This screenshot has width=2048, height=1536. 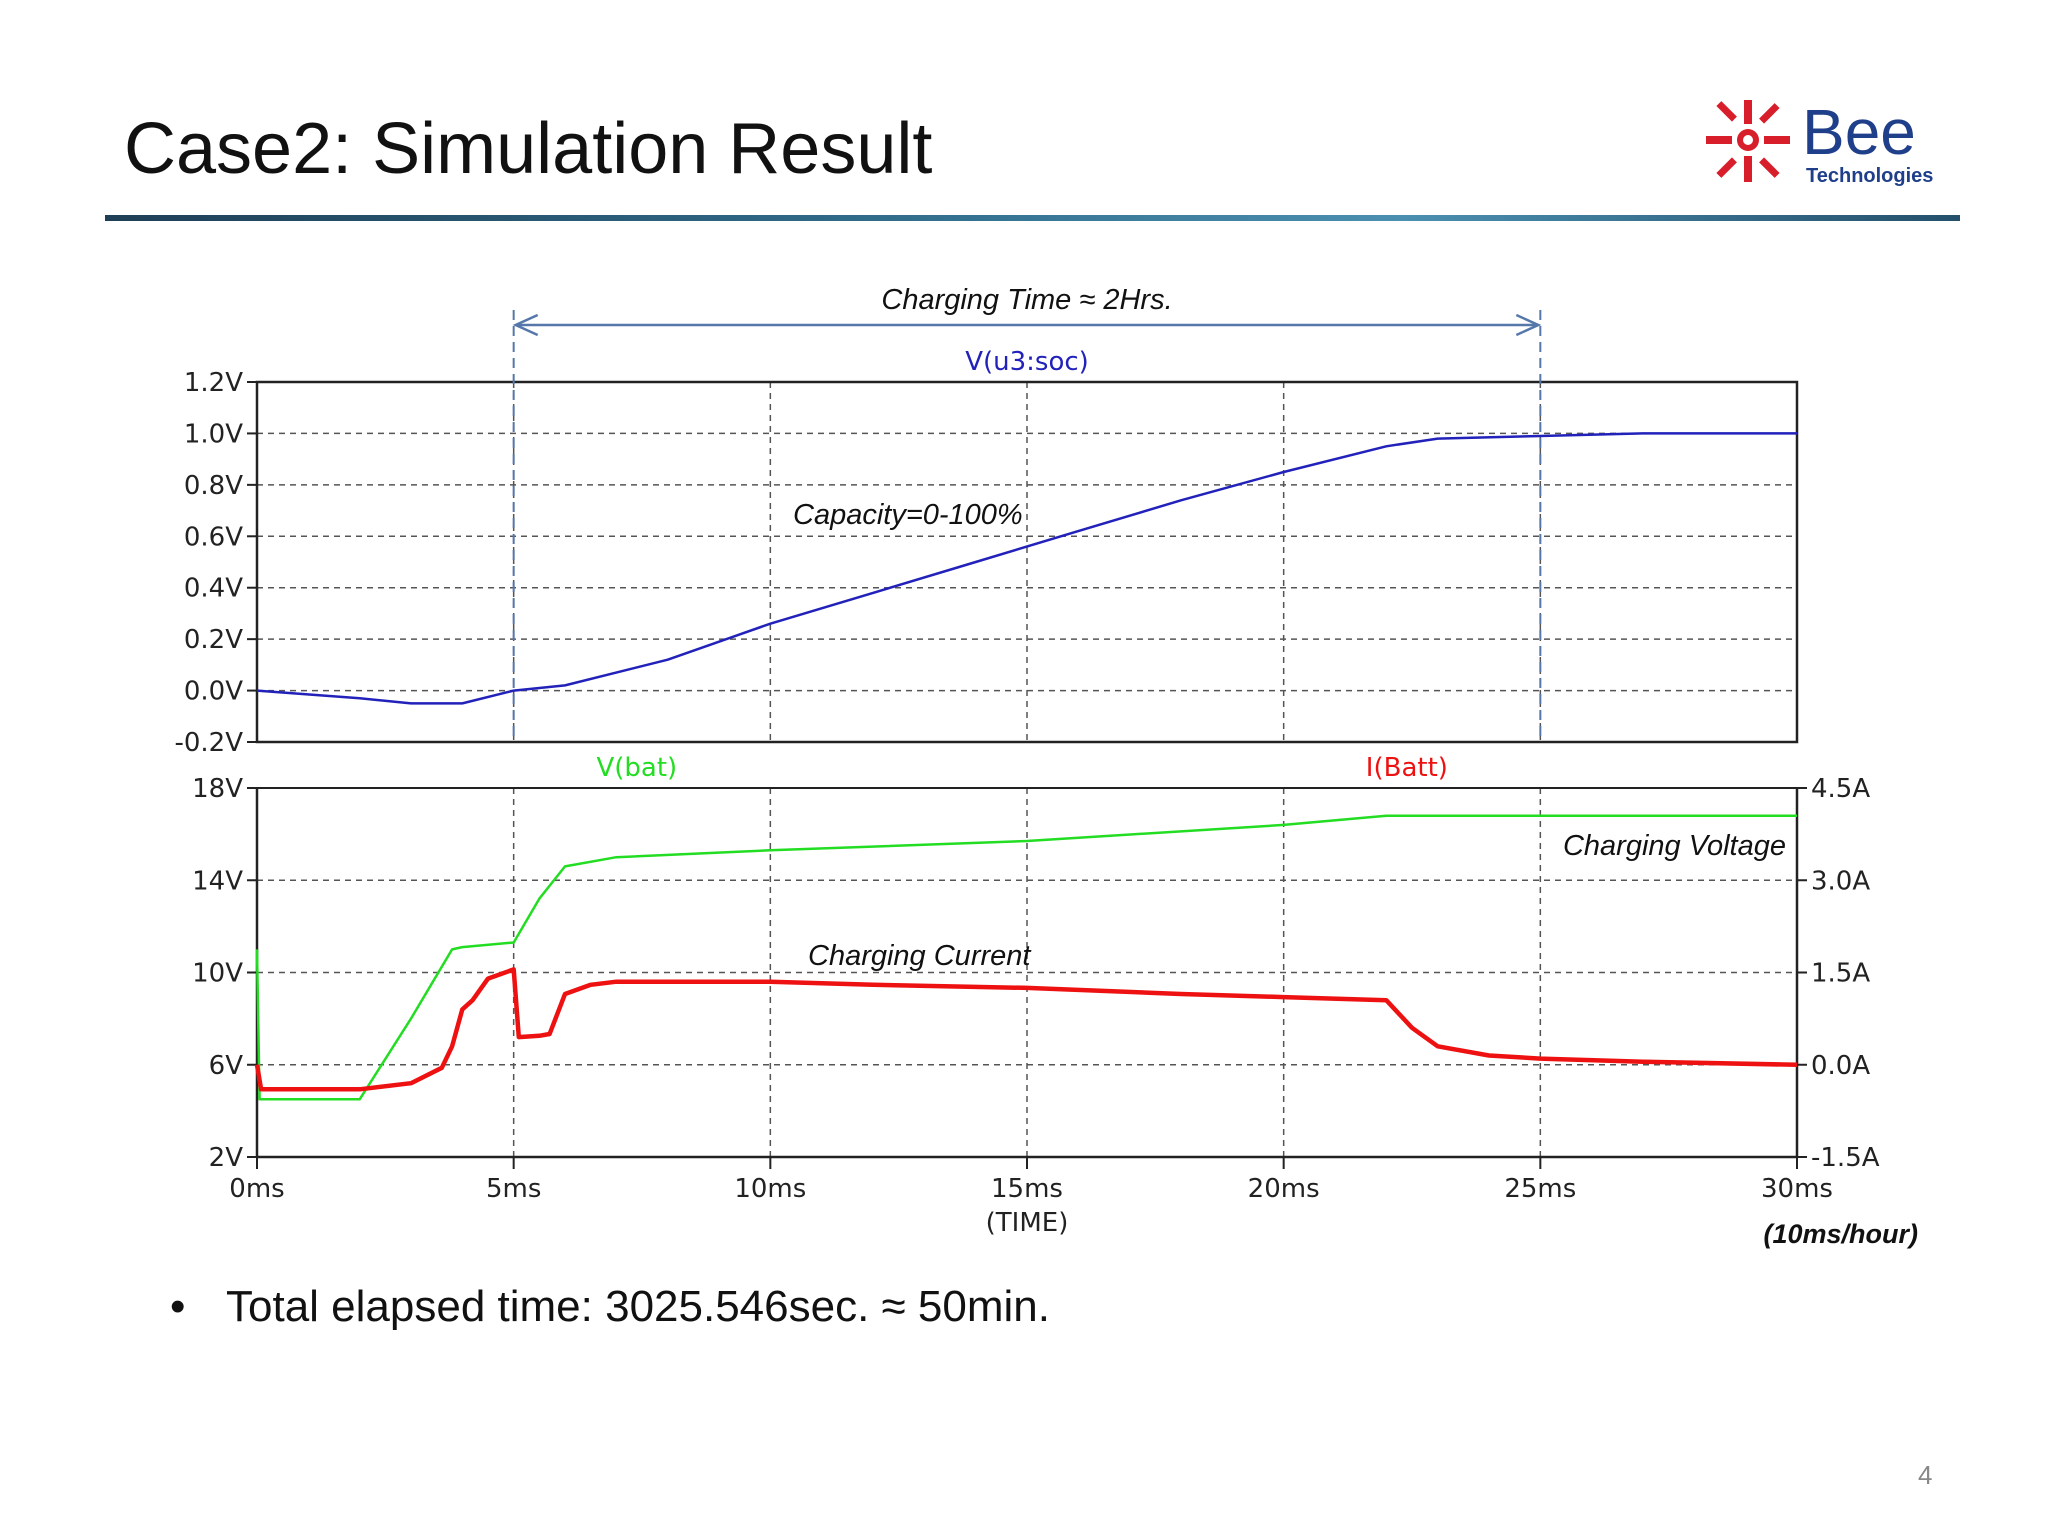 I want to click on series-label-ibatt: I(Batt), so click(x=1407, y=768).